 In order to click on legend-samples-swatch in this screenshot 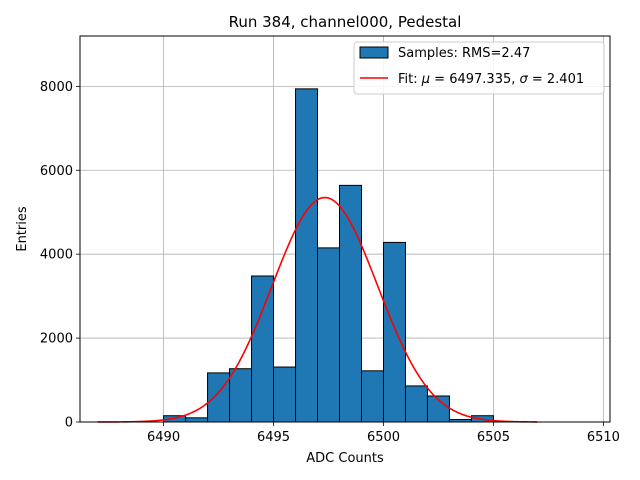, I will do `click(374, 52)`.